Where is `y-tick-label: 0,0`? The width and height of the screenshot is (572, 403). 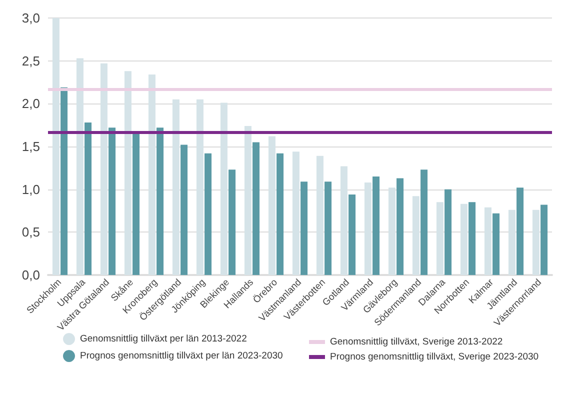 y-tick-label: 0,0 is located at coordinates (31, 275).